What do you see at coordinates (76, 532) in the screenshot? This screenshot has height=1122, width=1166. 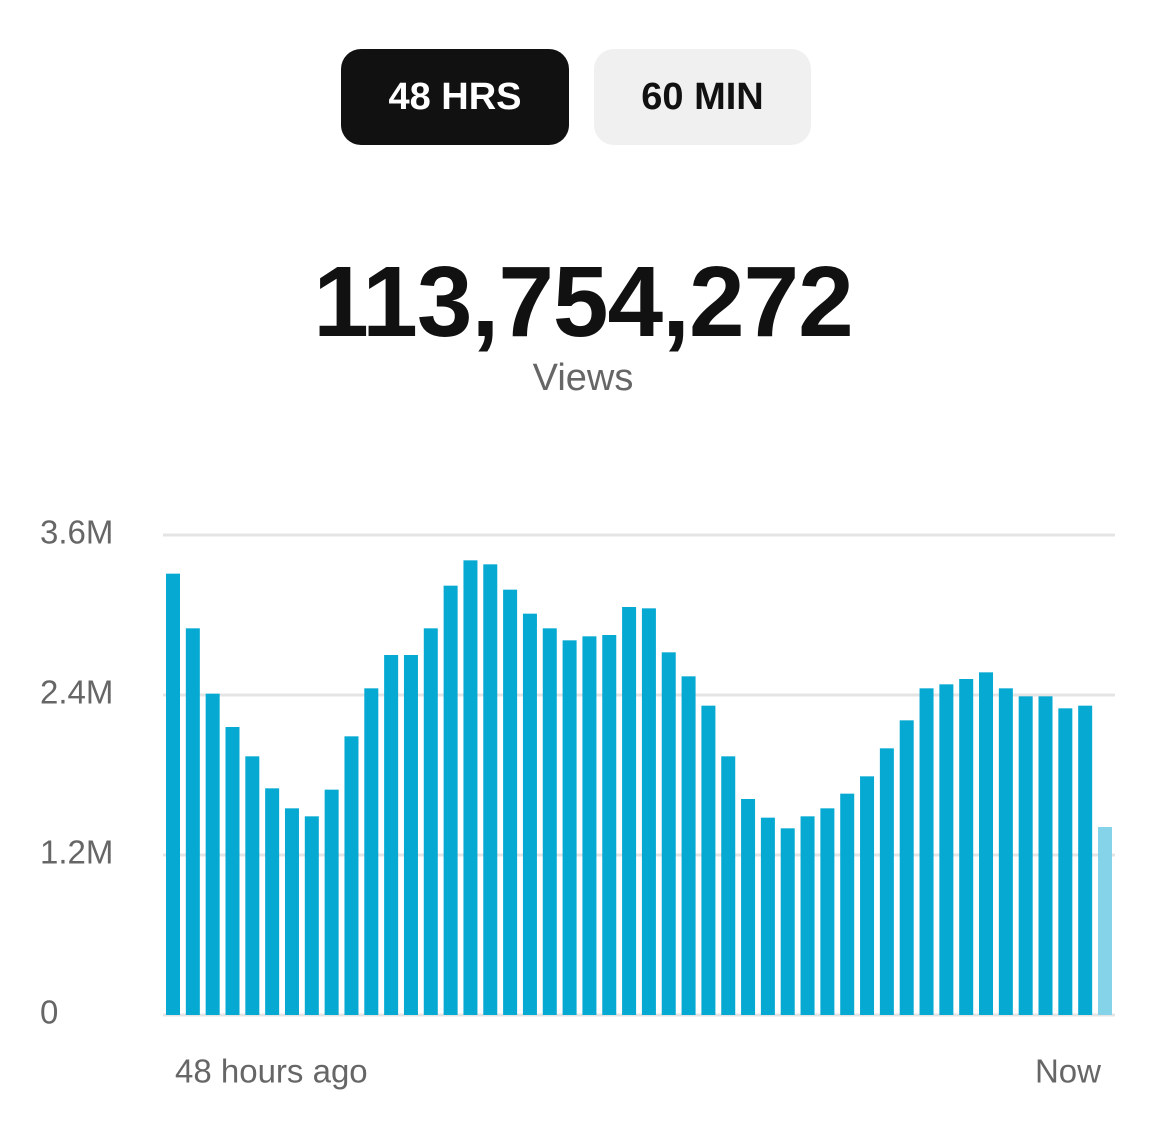 I see `y-tick-label: 3.6M` at bounding box center [76, 532].